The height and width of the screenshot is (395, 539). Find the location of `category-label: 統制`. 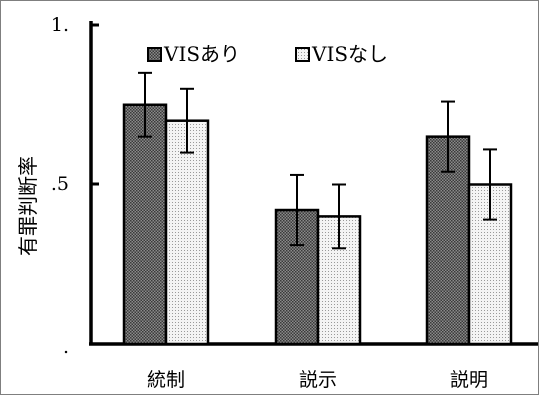

category-label: 統制 is located at coordinates (166, 380).